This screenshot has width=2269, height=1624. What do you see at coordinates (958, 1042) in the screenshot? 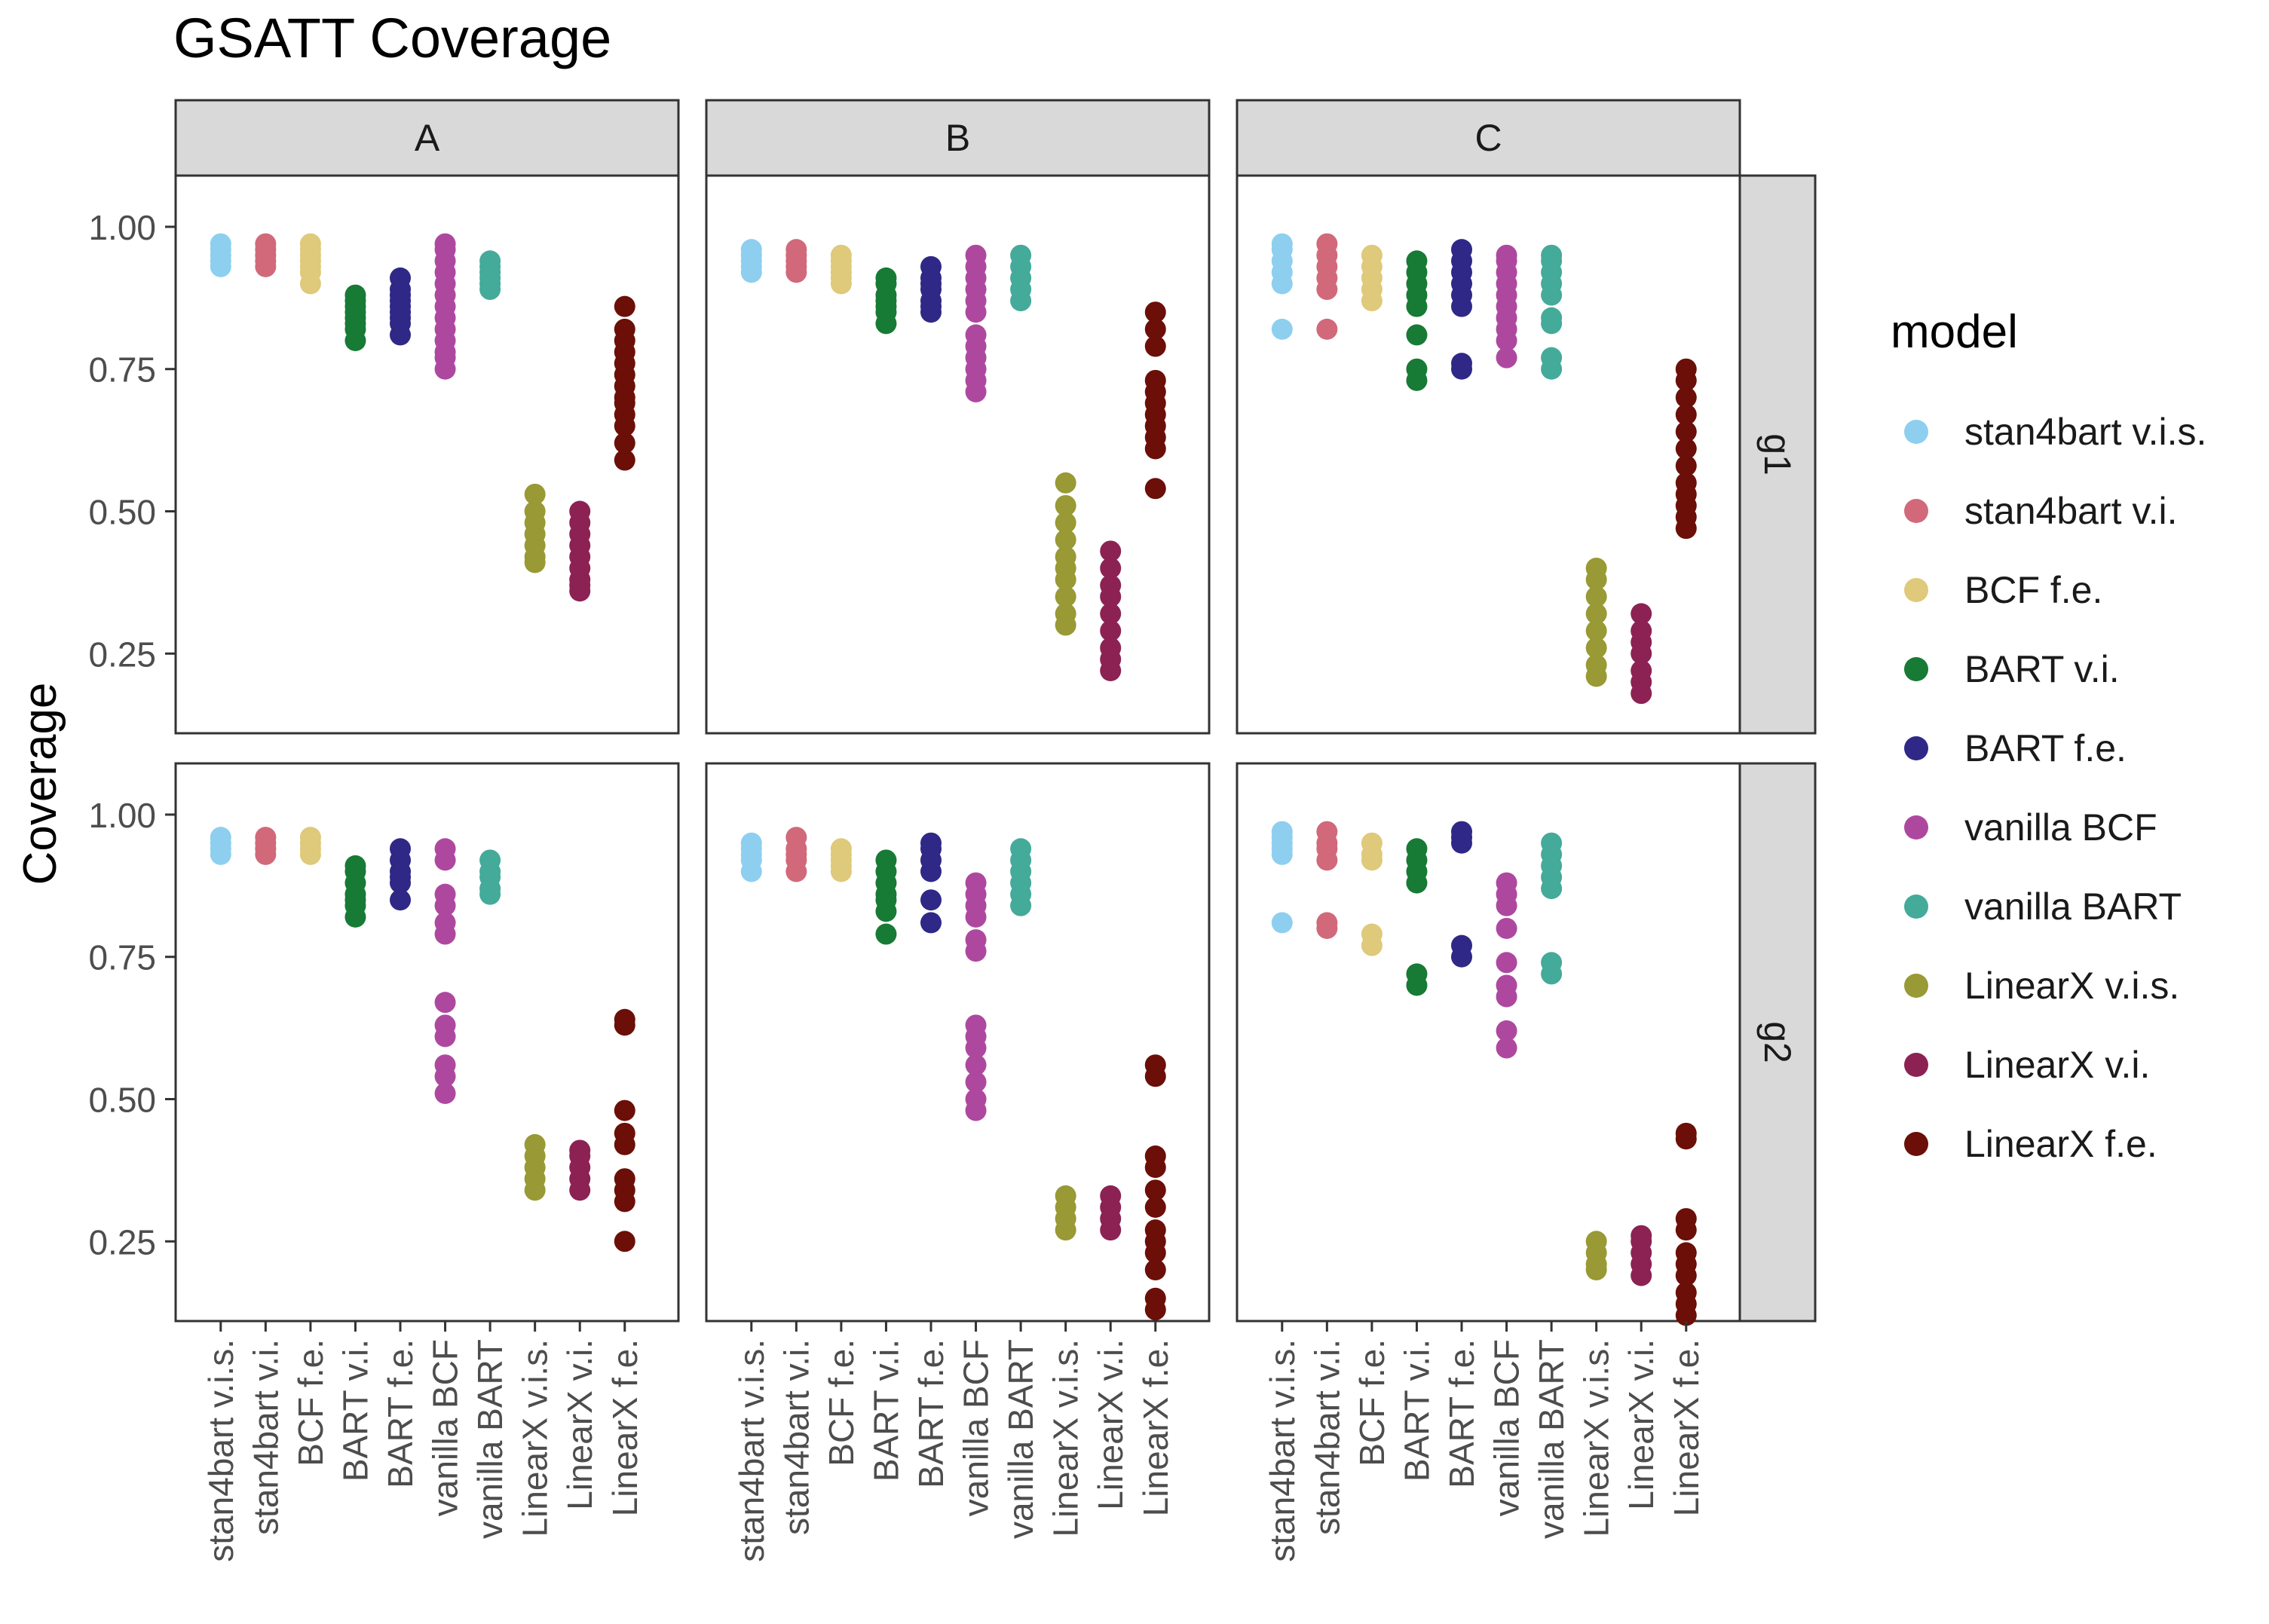
I see `panel-g2-B` at bounding box center [958, 1042].